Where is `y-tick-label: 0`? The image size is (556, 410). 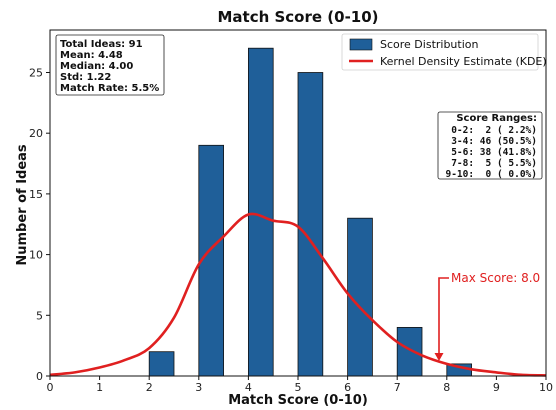 y-tick-label: 0 is located at coordinates (39, 376).